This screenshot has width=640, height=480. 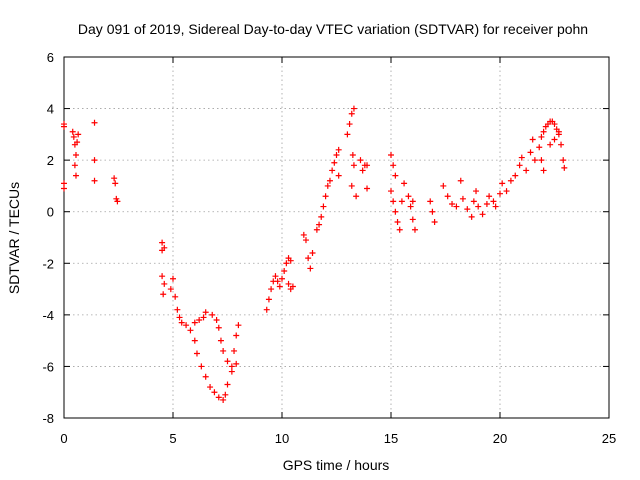 I want to click on y-tick-label: 6, so click(x=50, y=57).